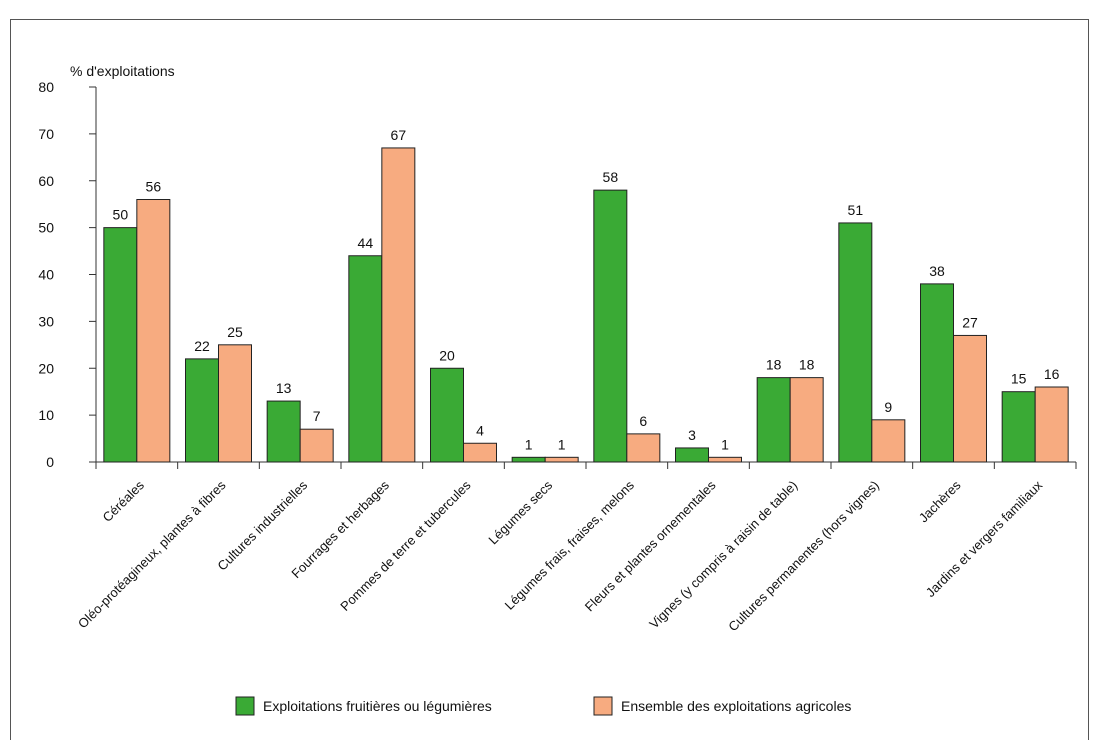  What do you see at coordinates (570, 545) in the screenshot?
I see `category-label: Légumes frais, fraises, melons` at bounding box center [570, 545].